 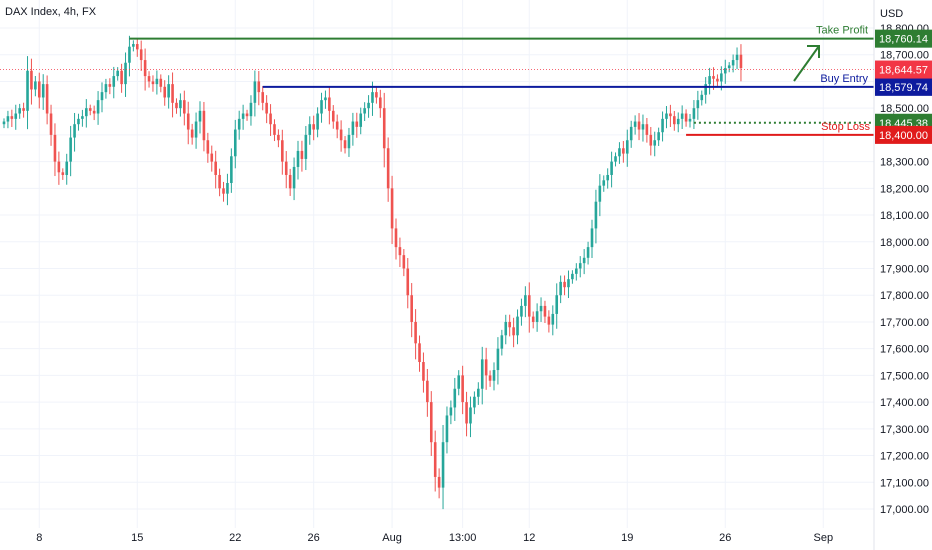 What do you see at coordinates (823, 538) in the screenshot?
I see `x-tick-label: Sep` at bounding box center [823, 538].